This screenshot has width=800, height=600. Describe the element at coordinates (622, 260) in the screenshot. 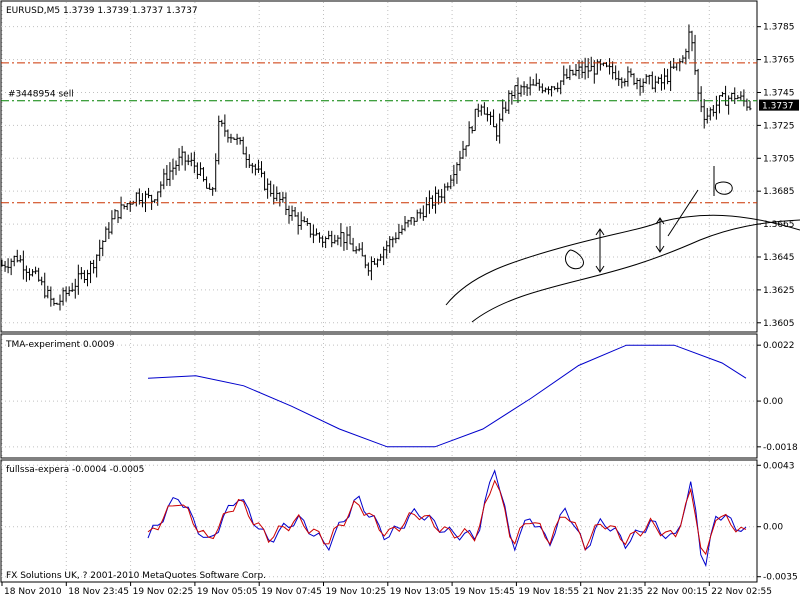

I see `upper-freehand-curve` at that location.